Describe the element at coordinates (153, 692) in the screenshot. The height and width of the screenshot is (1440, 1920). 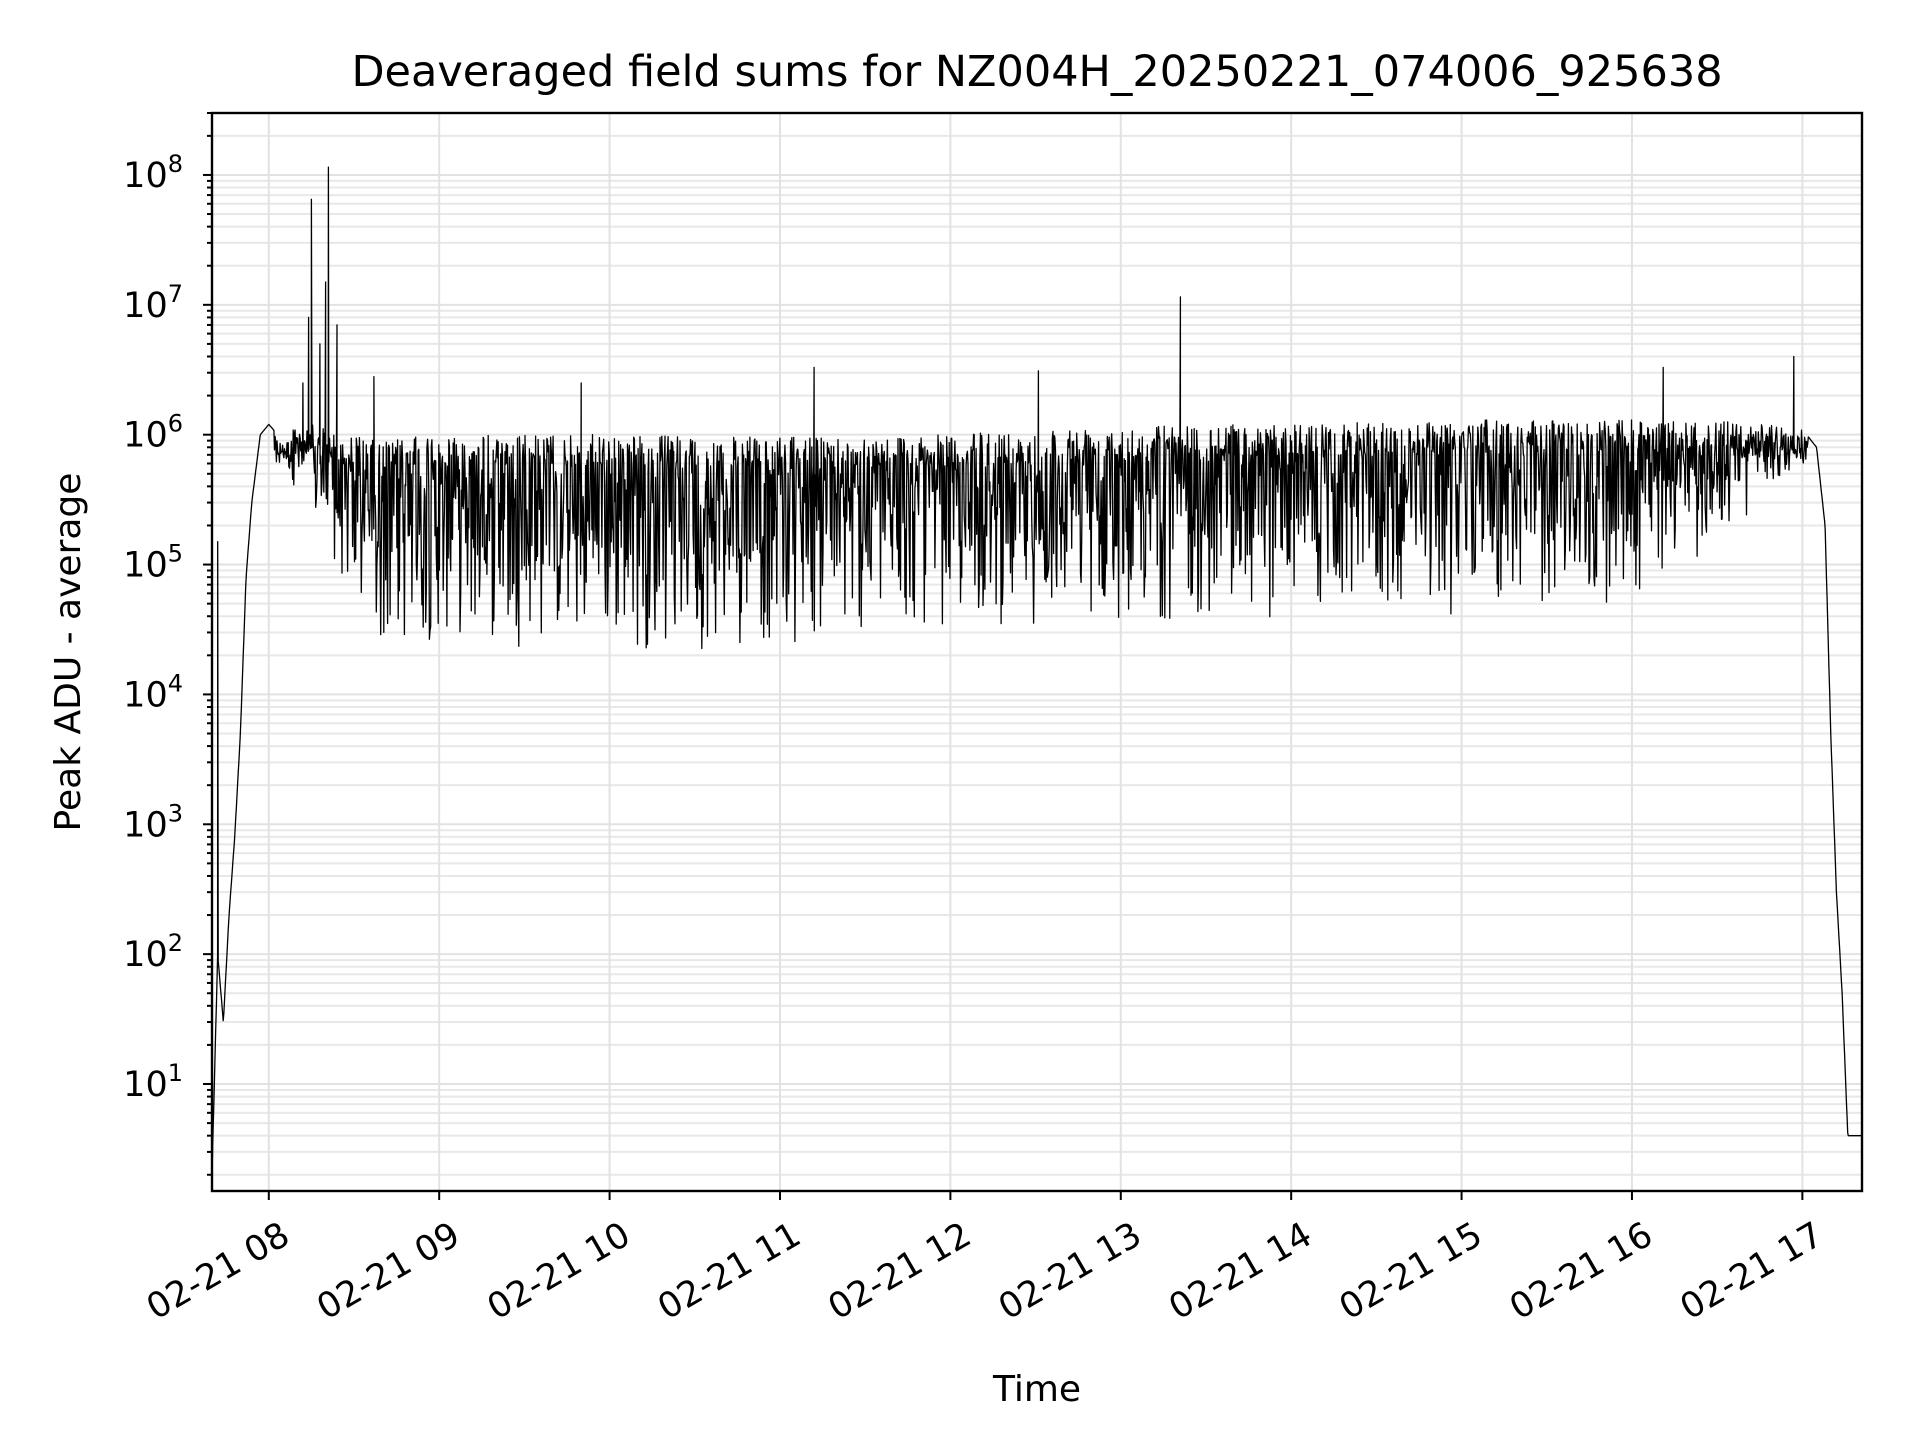
I see `y-tick-label: 10⁴` at that location.